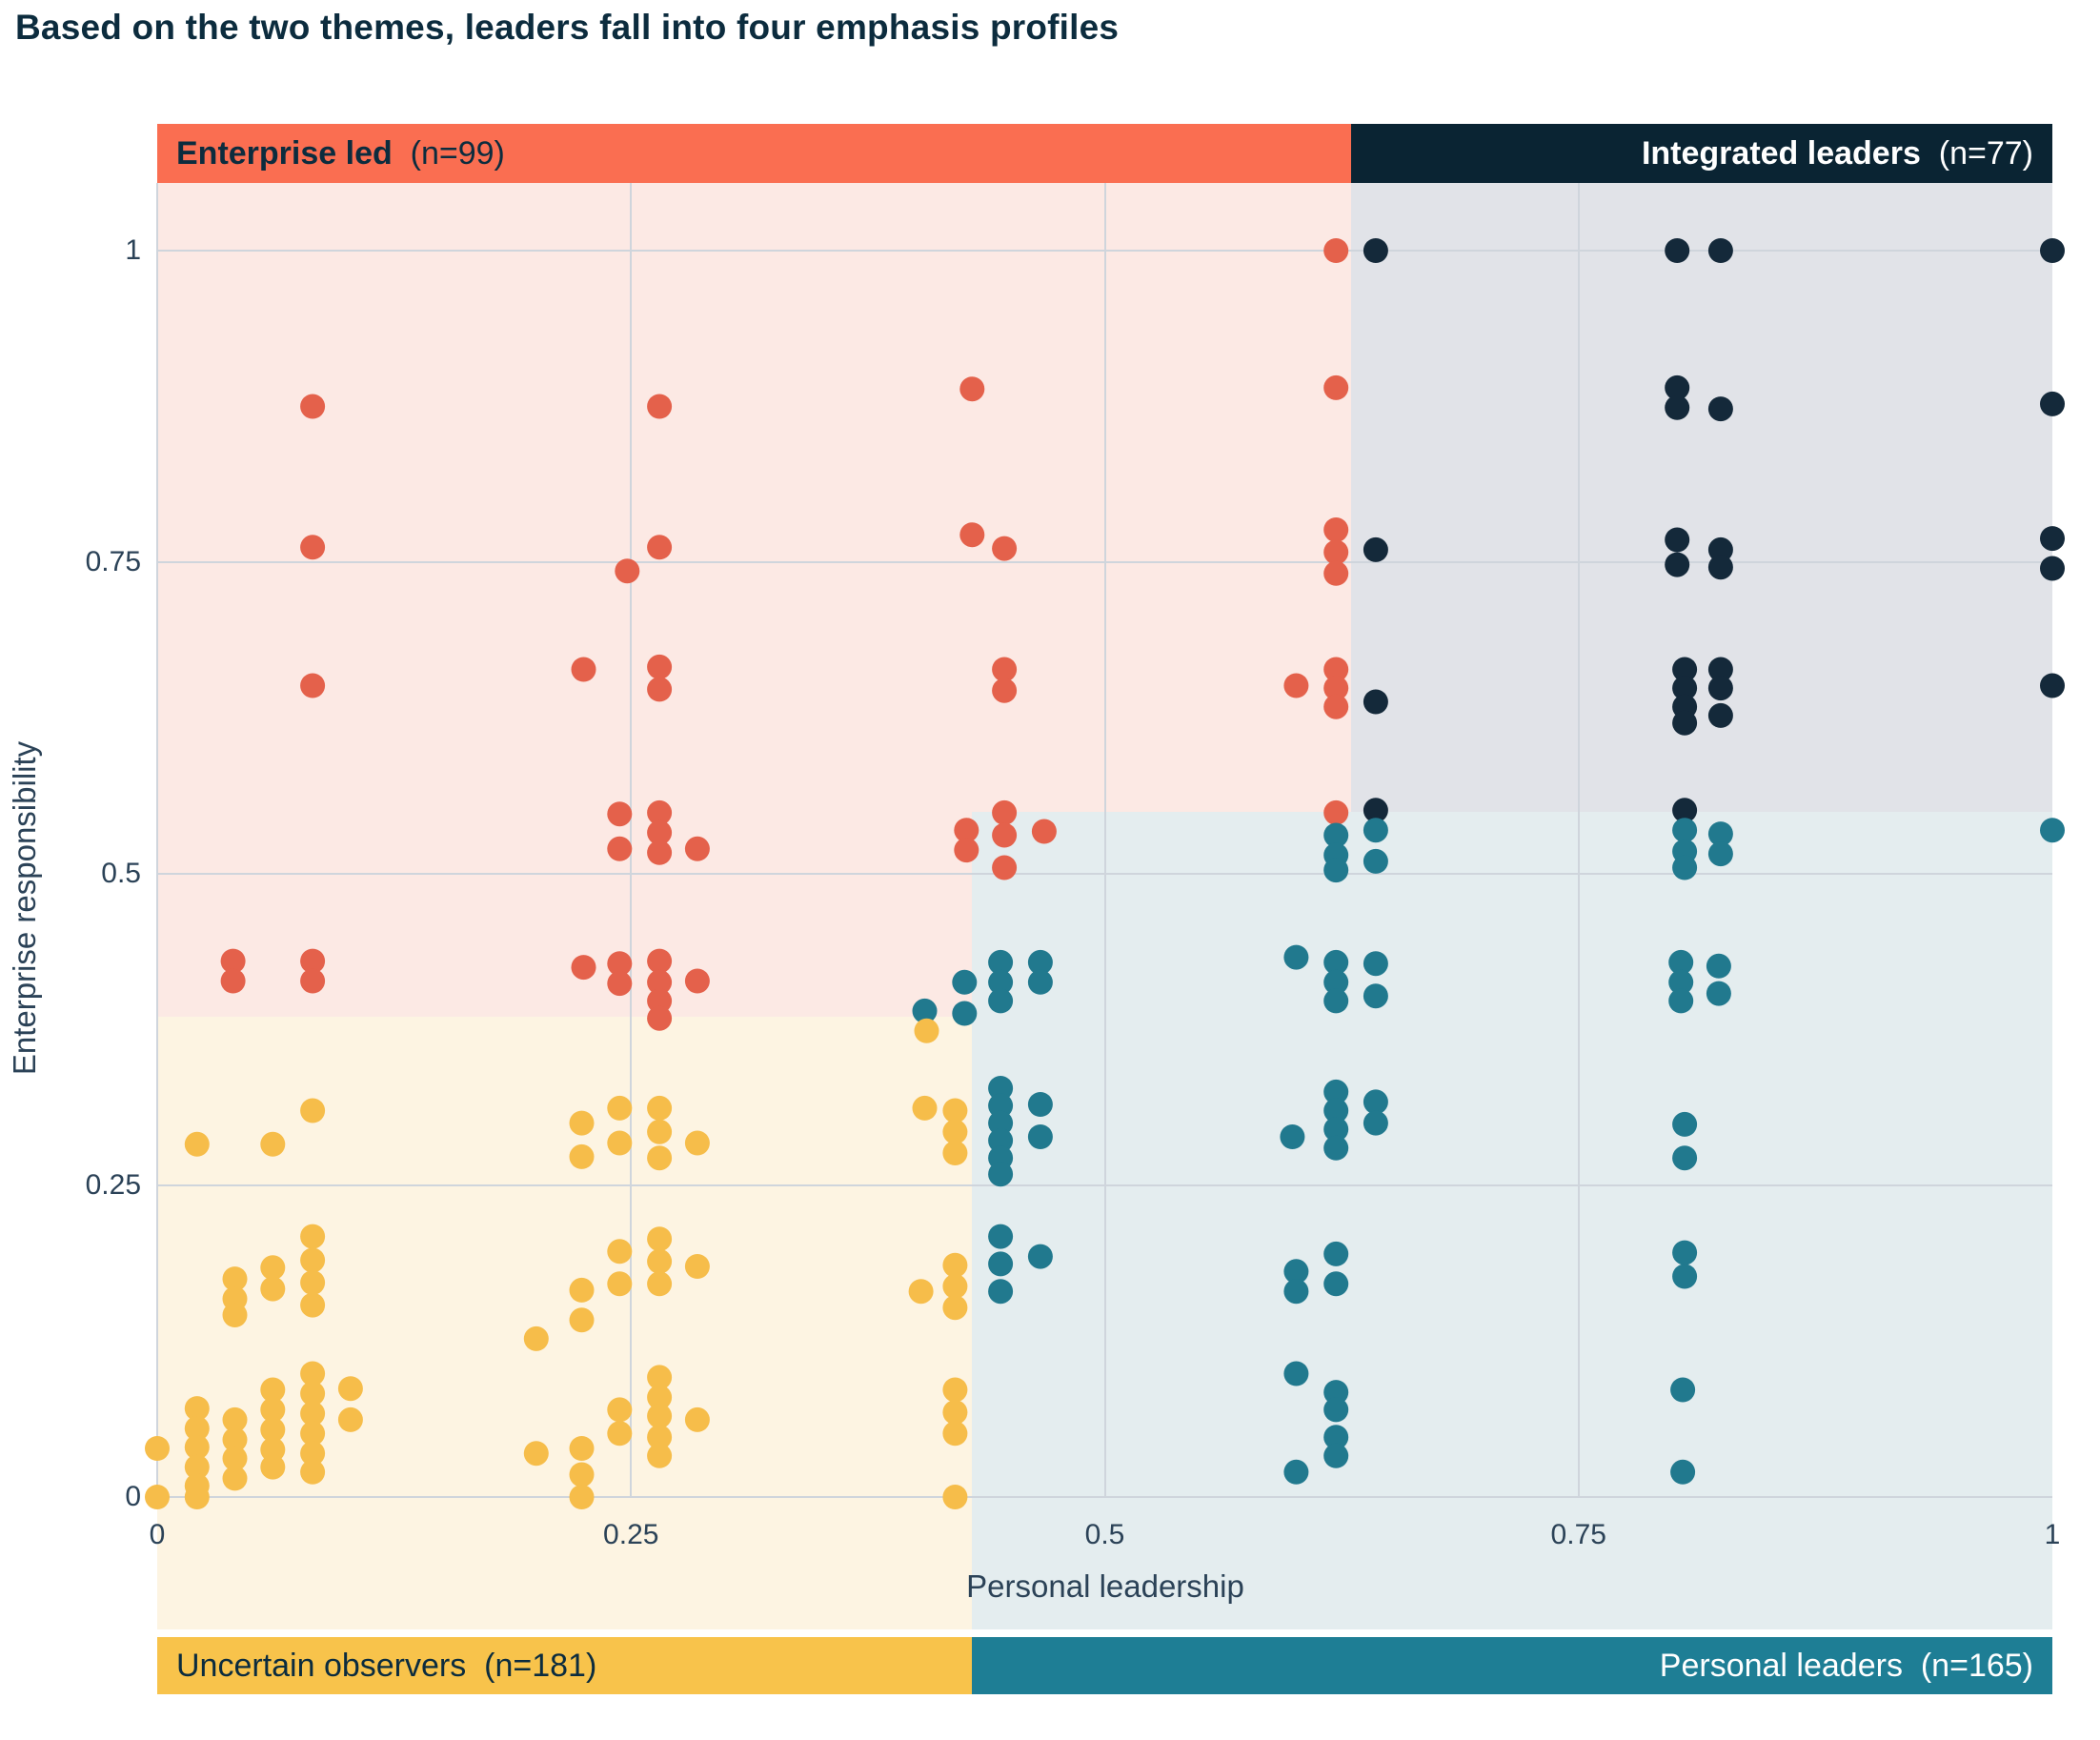 The width and height of the screenshot is (2100, 1740). I want to click on quadrant-bar-label: Personal leaders, so click(1781, 1666).